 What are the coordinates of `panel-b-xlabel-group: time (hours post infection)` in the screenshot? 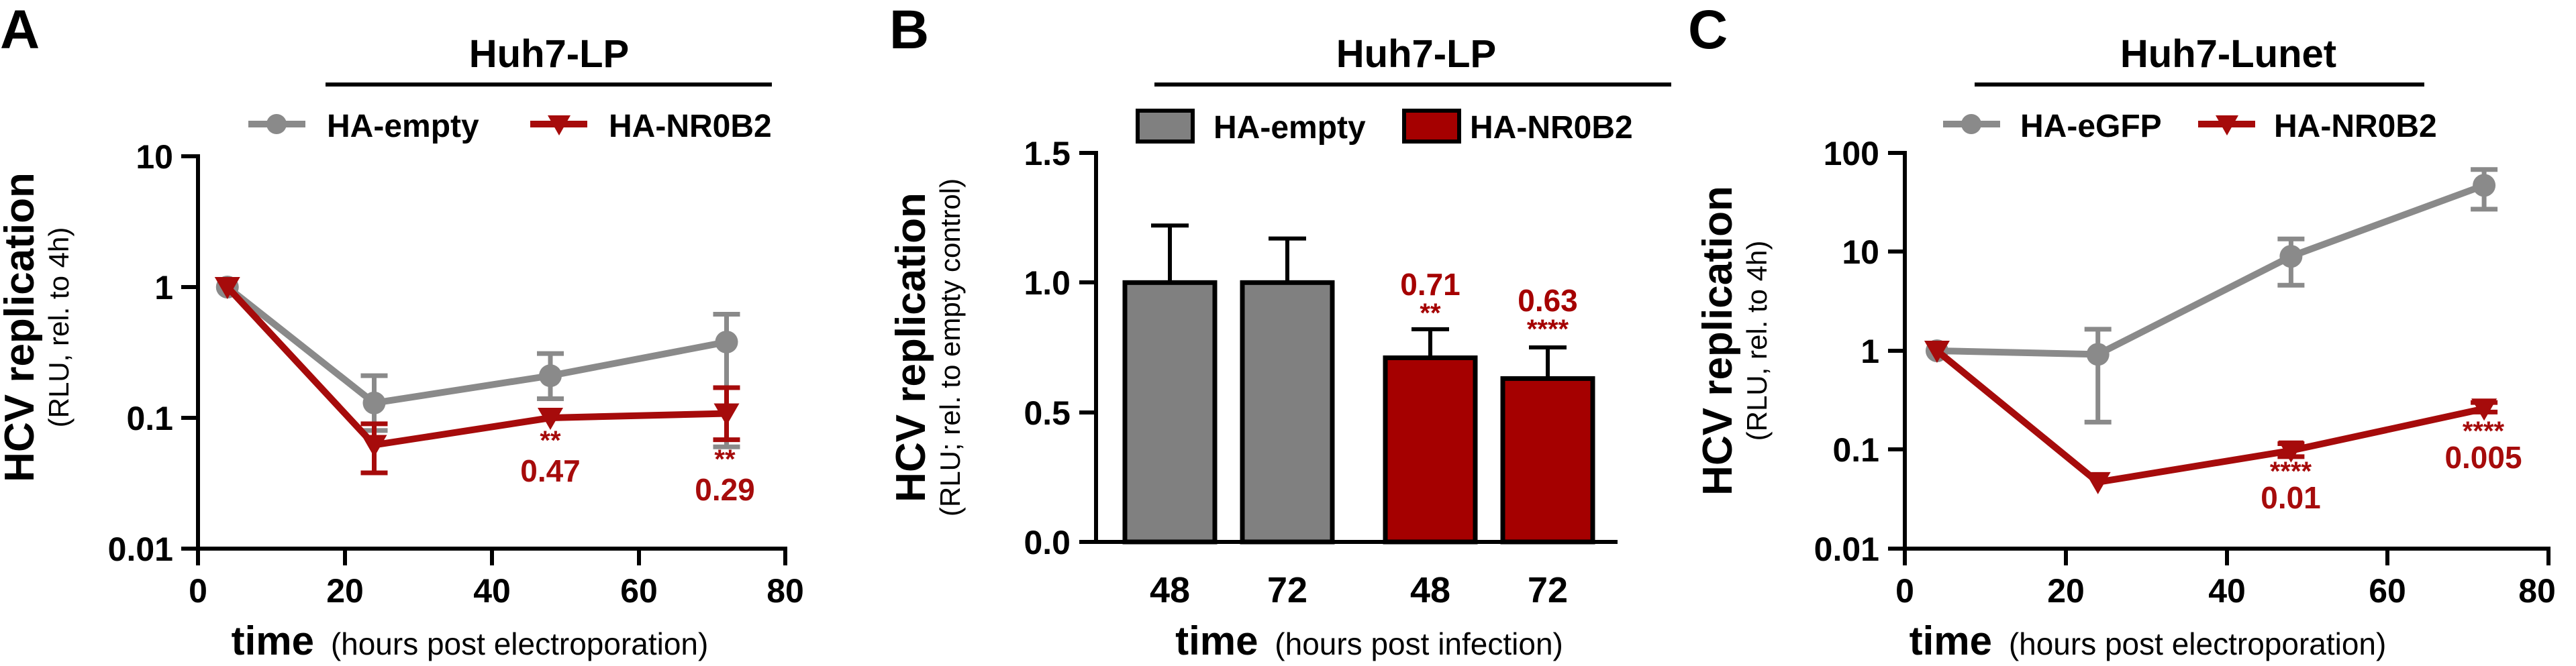 It's located at (1369, 640).